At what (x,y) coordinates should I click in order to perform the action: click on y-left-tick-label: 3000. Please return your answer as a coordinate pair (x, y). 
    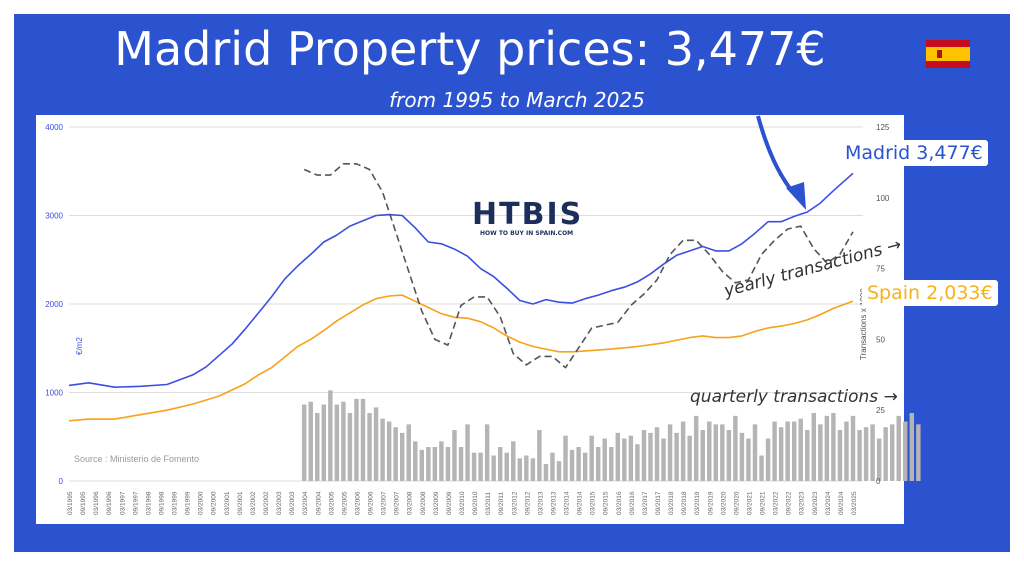
    Looking at the image, I should click on (54, 216).